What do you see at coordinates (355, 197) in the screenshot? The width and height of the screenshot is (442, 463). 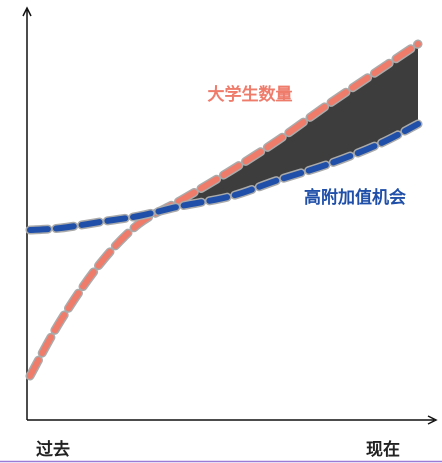 I see `series-label: 高附加值机会` at bounding box center [355, 197].